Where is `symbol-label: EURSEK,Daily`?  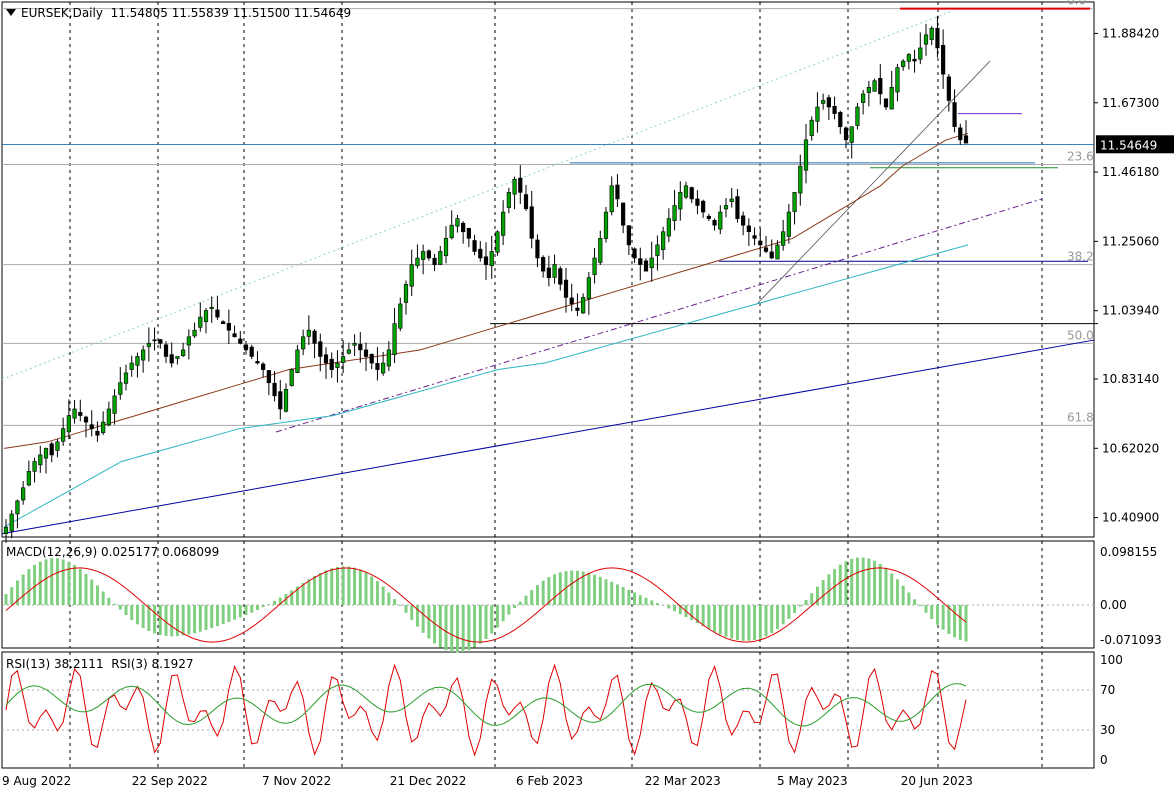
symbol-label: EURSEK,Daily is located at coordinates (62, 13).